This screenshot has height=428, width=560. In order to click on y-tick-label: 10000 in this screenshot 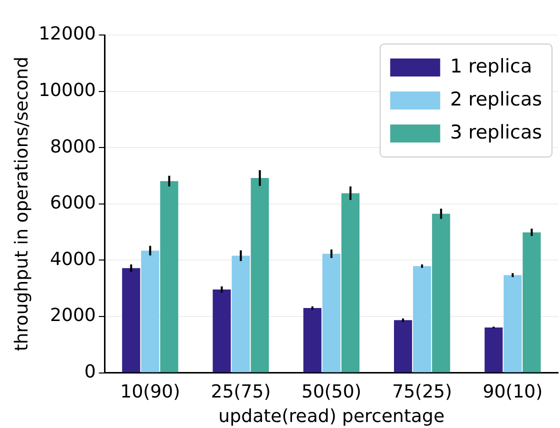, I will do `click(67, 90)`.